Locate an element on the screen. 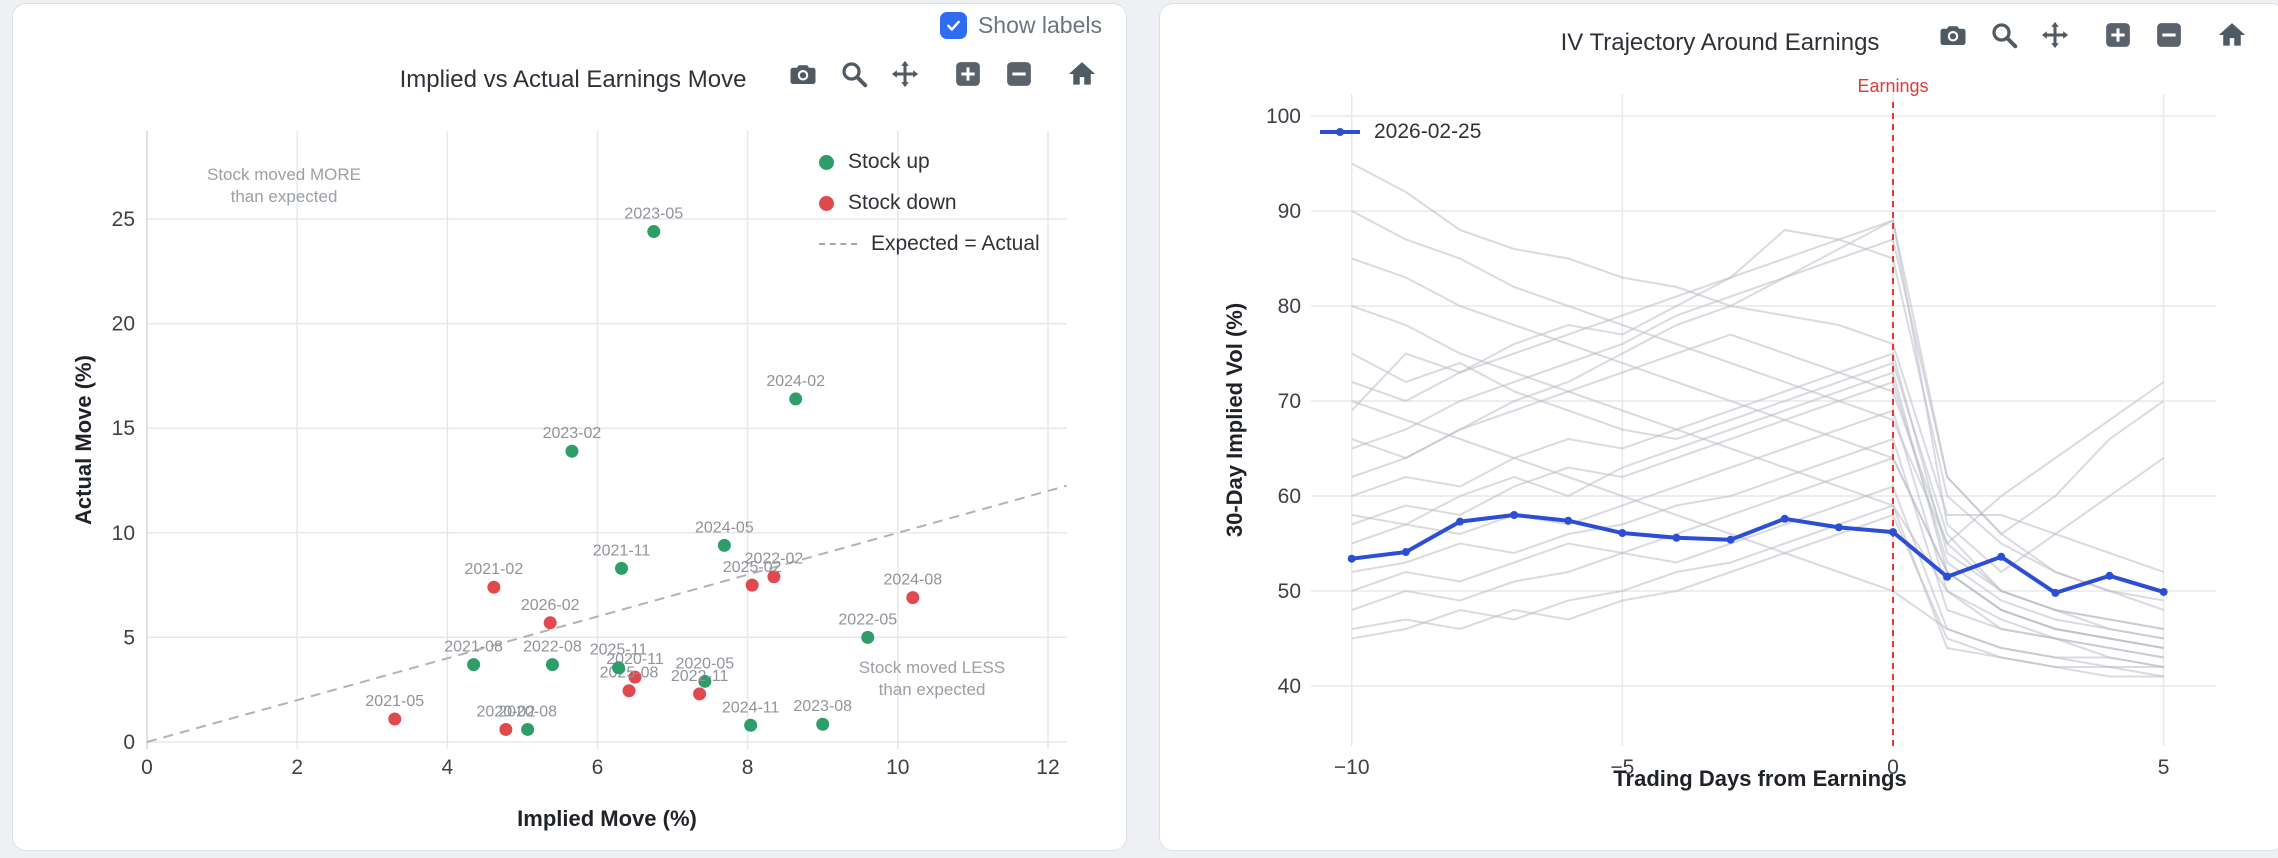  show-labels-label: Show labels is located at coordinates (1039, 25).